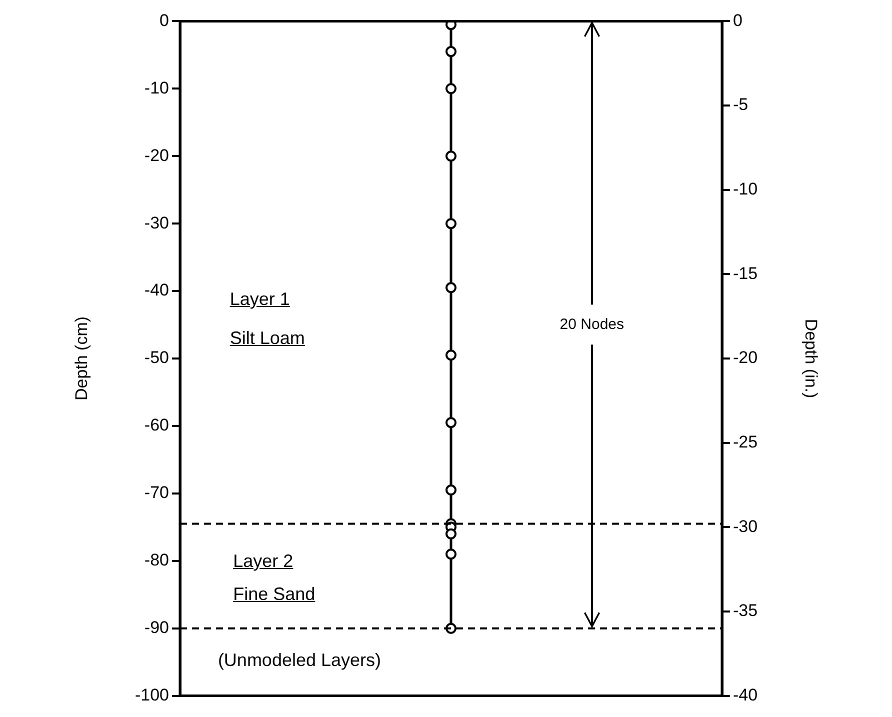 The image size is (892, 717). What do you see at coordinates (300, 660) in the screenshot?
I see `annotation: (Unmodeled Layers)` at bounding box center [300, 660].